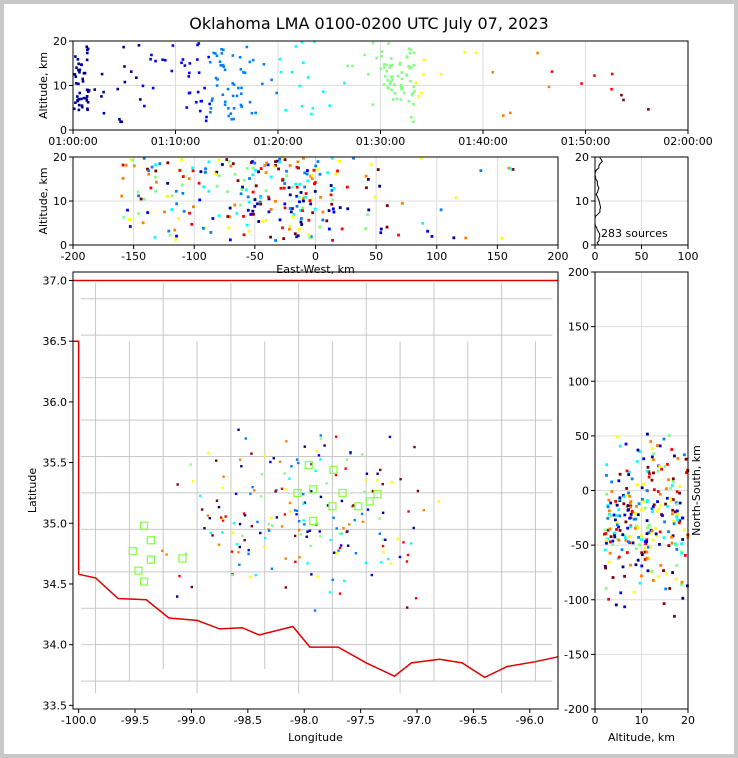 The width and height of the screenshot is (738, 758). I want to click on ns-ytick-label: 100, so click(578, 381).